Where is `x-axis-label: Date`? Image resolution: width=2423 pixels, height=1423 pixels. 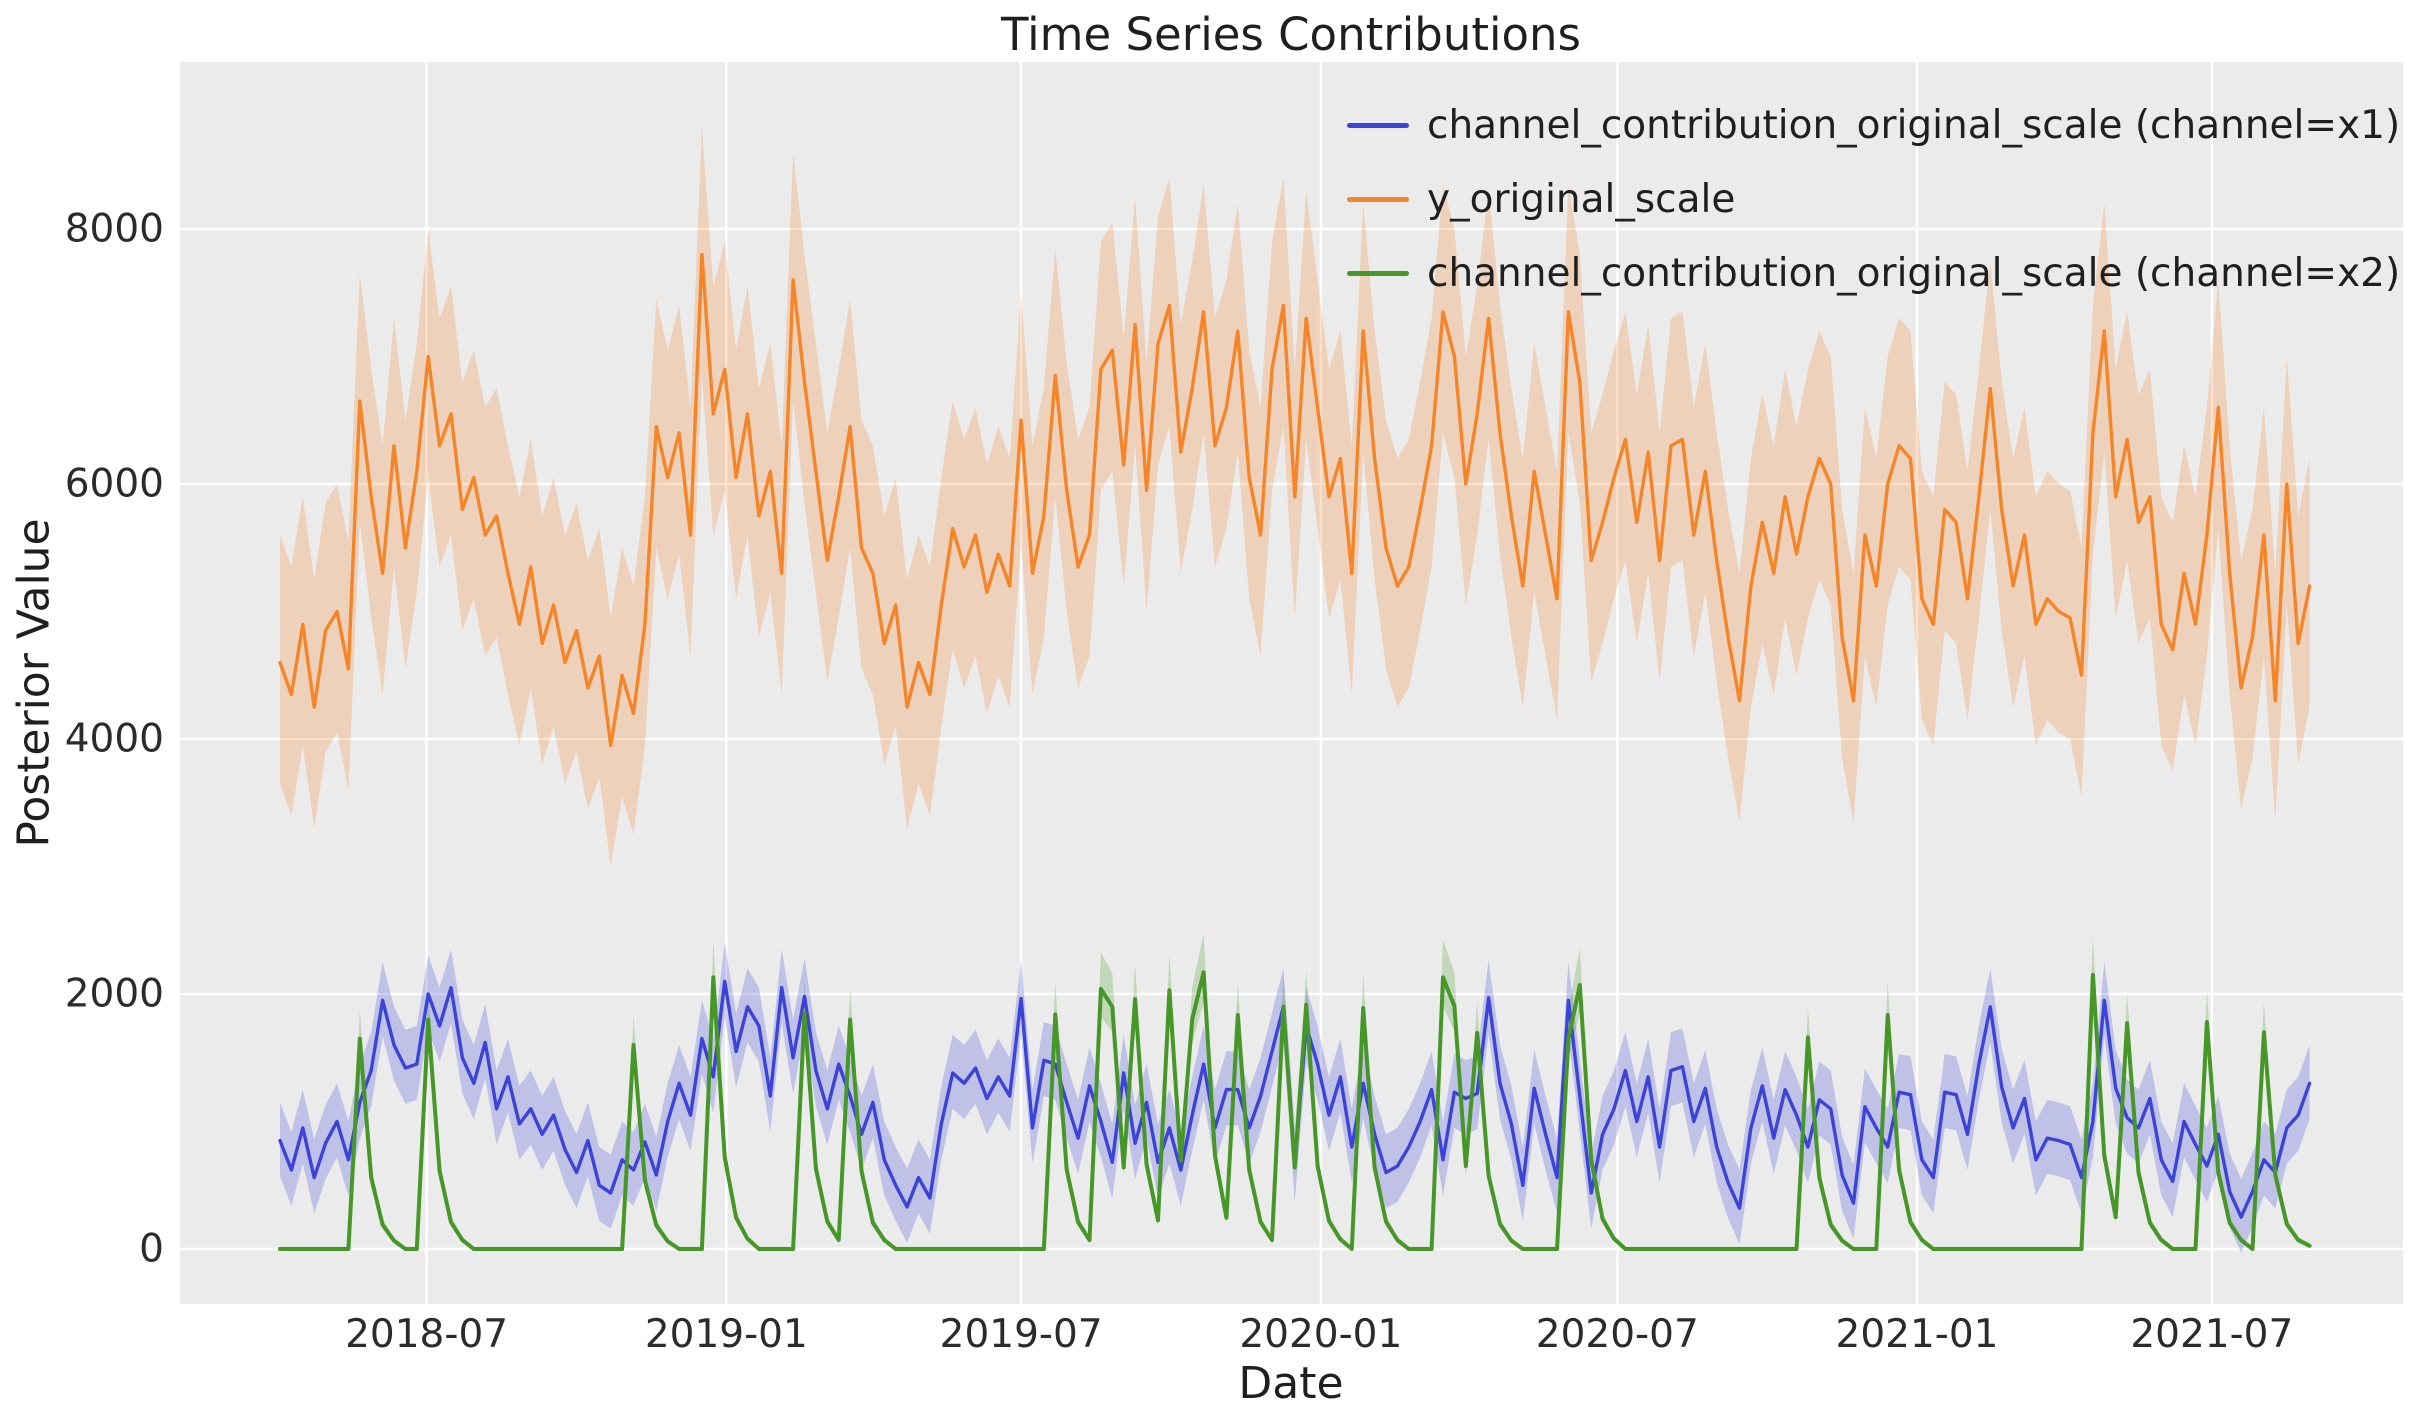
x-axis-label: Date is located at coordinates (1291, 1383).